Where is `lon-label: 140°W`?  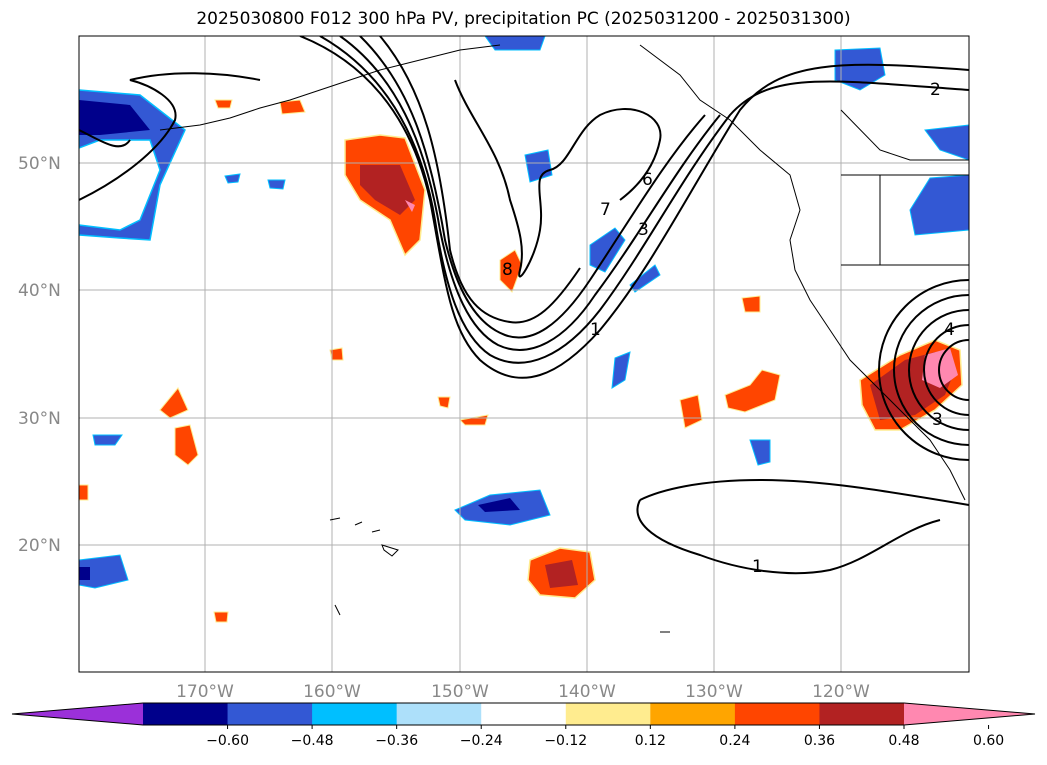 lon-label: 140°W is located at coordinates (587, 692).